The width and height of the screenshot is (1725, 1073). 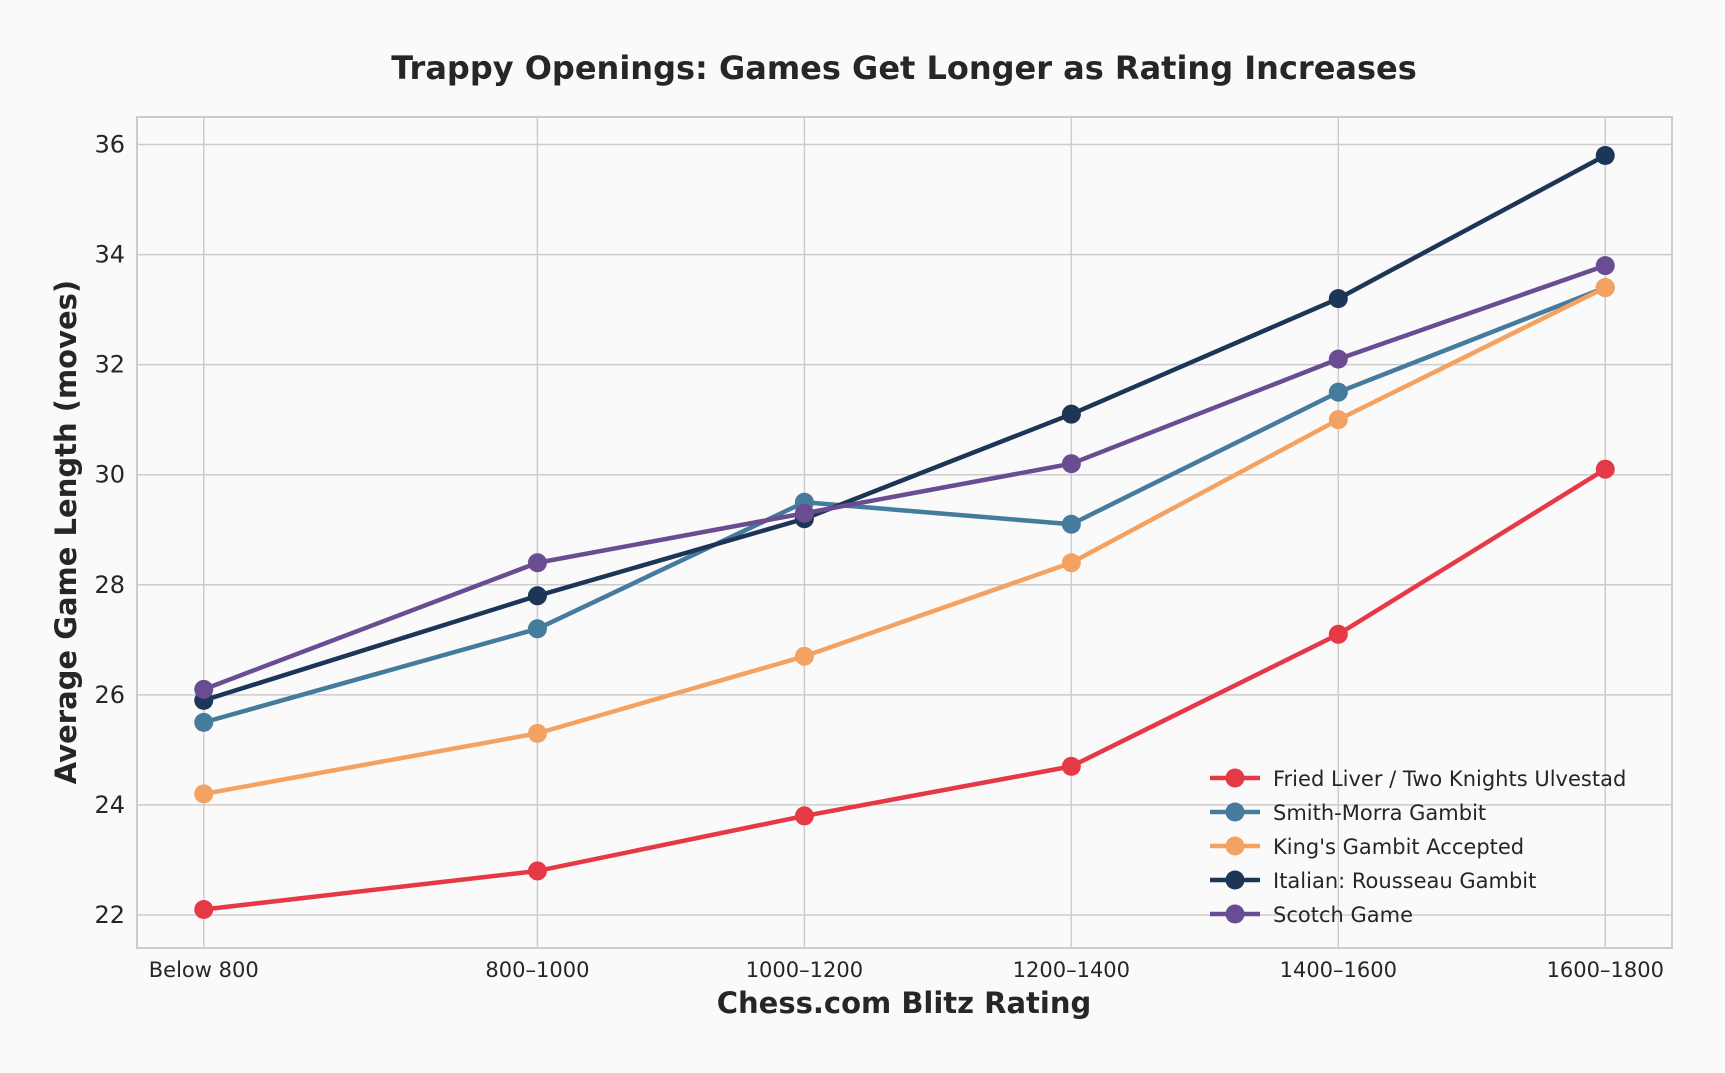 What do you see at coordinates (204, 970) in the screenshot?
I see `x-tick-label: Below 800` at bounding box center [204, 970].